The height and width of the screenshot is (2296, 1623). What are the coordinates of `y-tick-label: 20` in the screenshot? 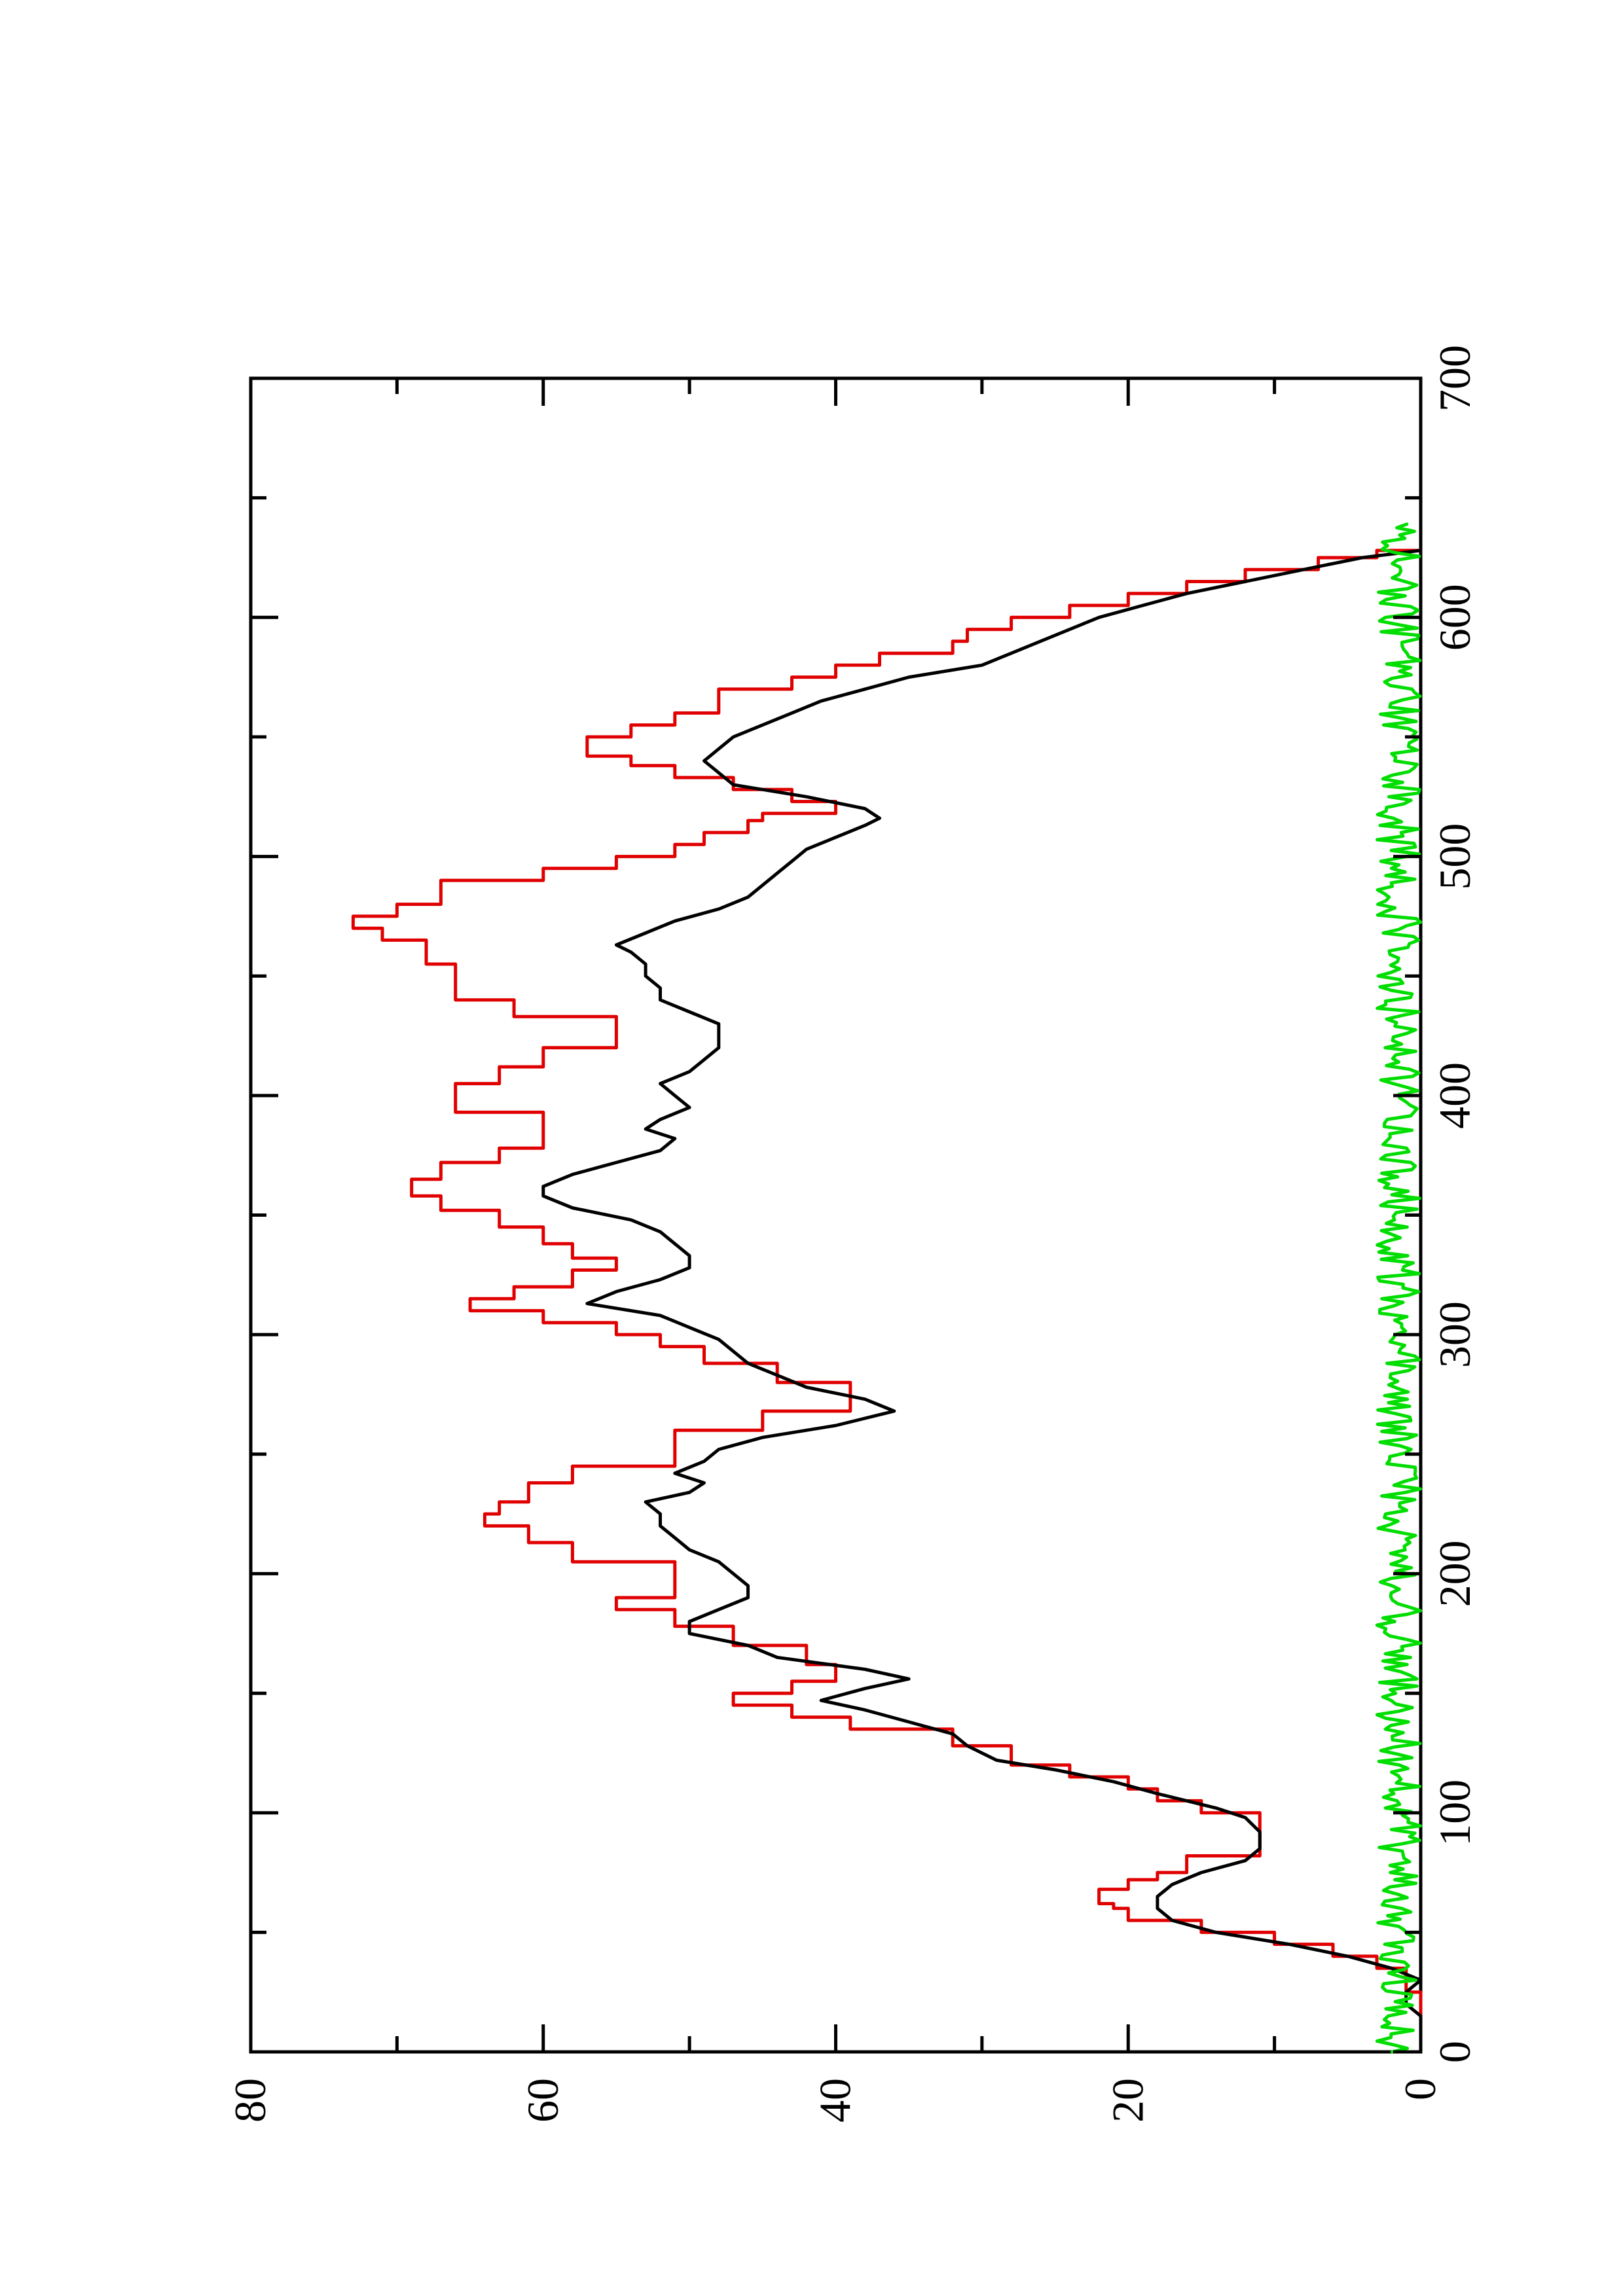 It's located at (1127, 2100).